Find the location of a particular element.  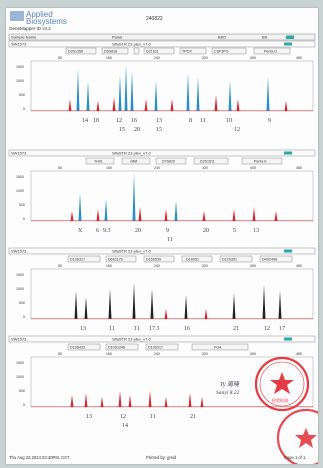

marker-row: D19S433 D10S1248 D13S317 FGA is located at coordinates (158, 347).